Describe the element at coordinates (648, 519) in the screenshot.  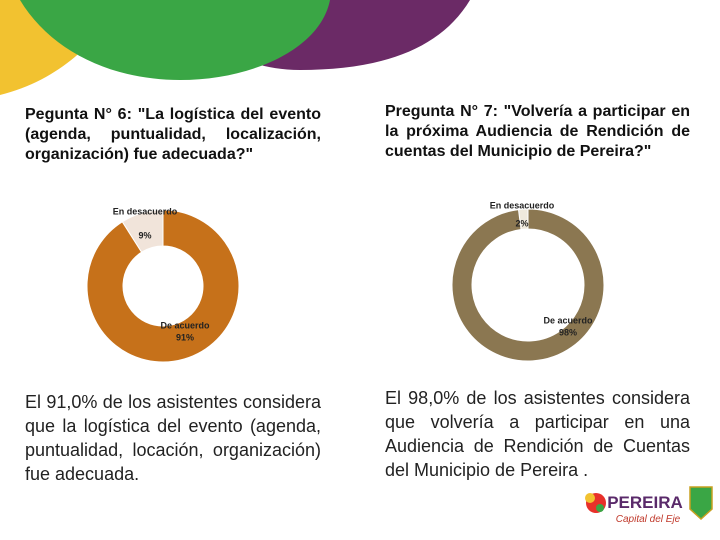
I see `logo-tagline: Capital del Eje` at that location.